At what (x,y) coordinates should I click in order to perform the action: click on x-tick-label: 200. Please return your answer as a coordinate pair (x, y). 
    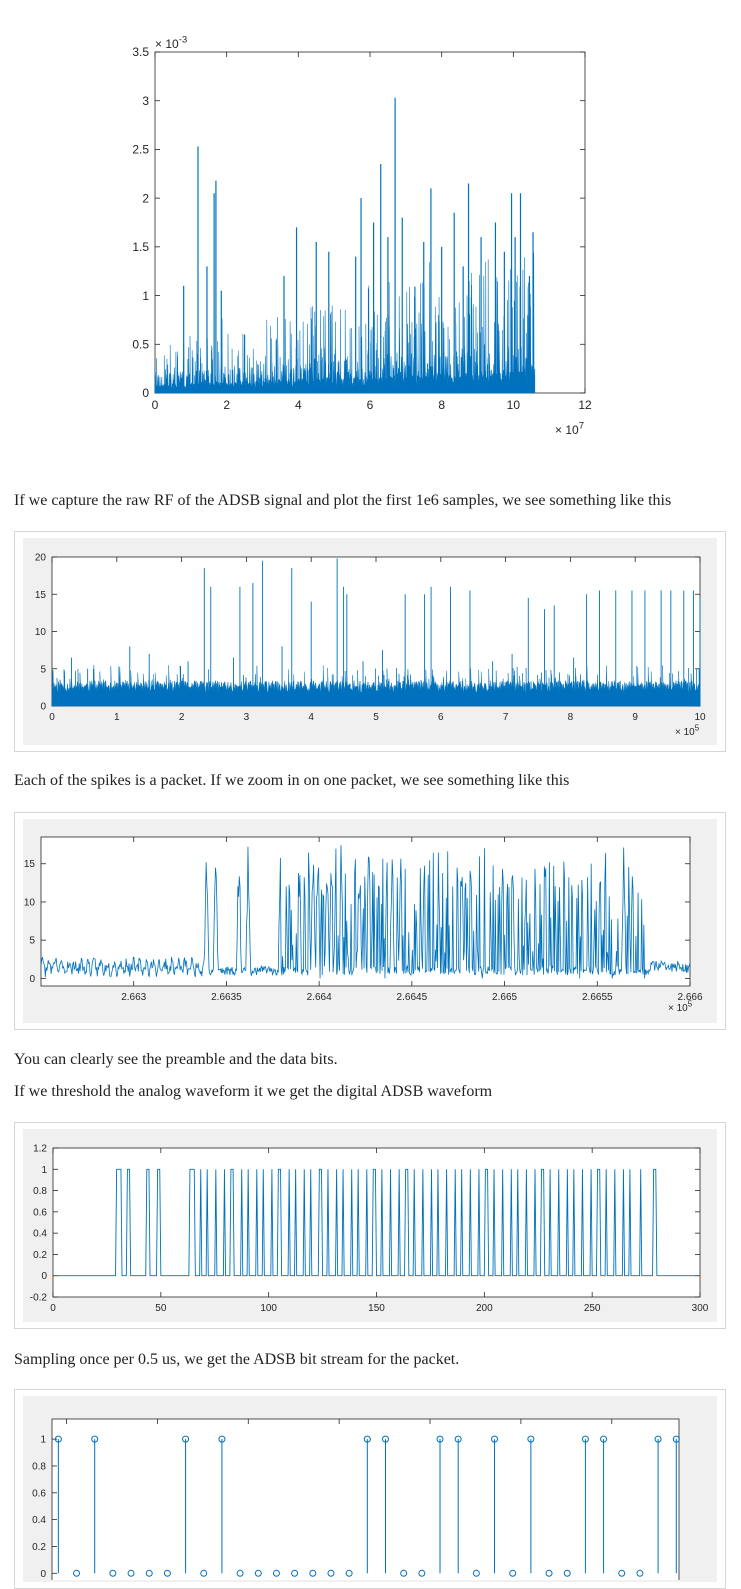
    Looking at the image, I should click on (484, 1308).